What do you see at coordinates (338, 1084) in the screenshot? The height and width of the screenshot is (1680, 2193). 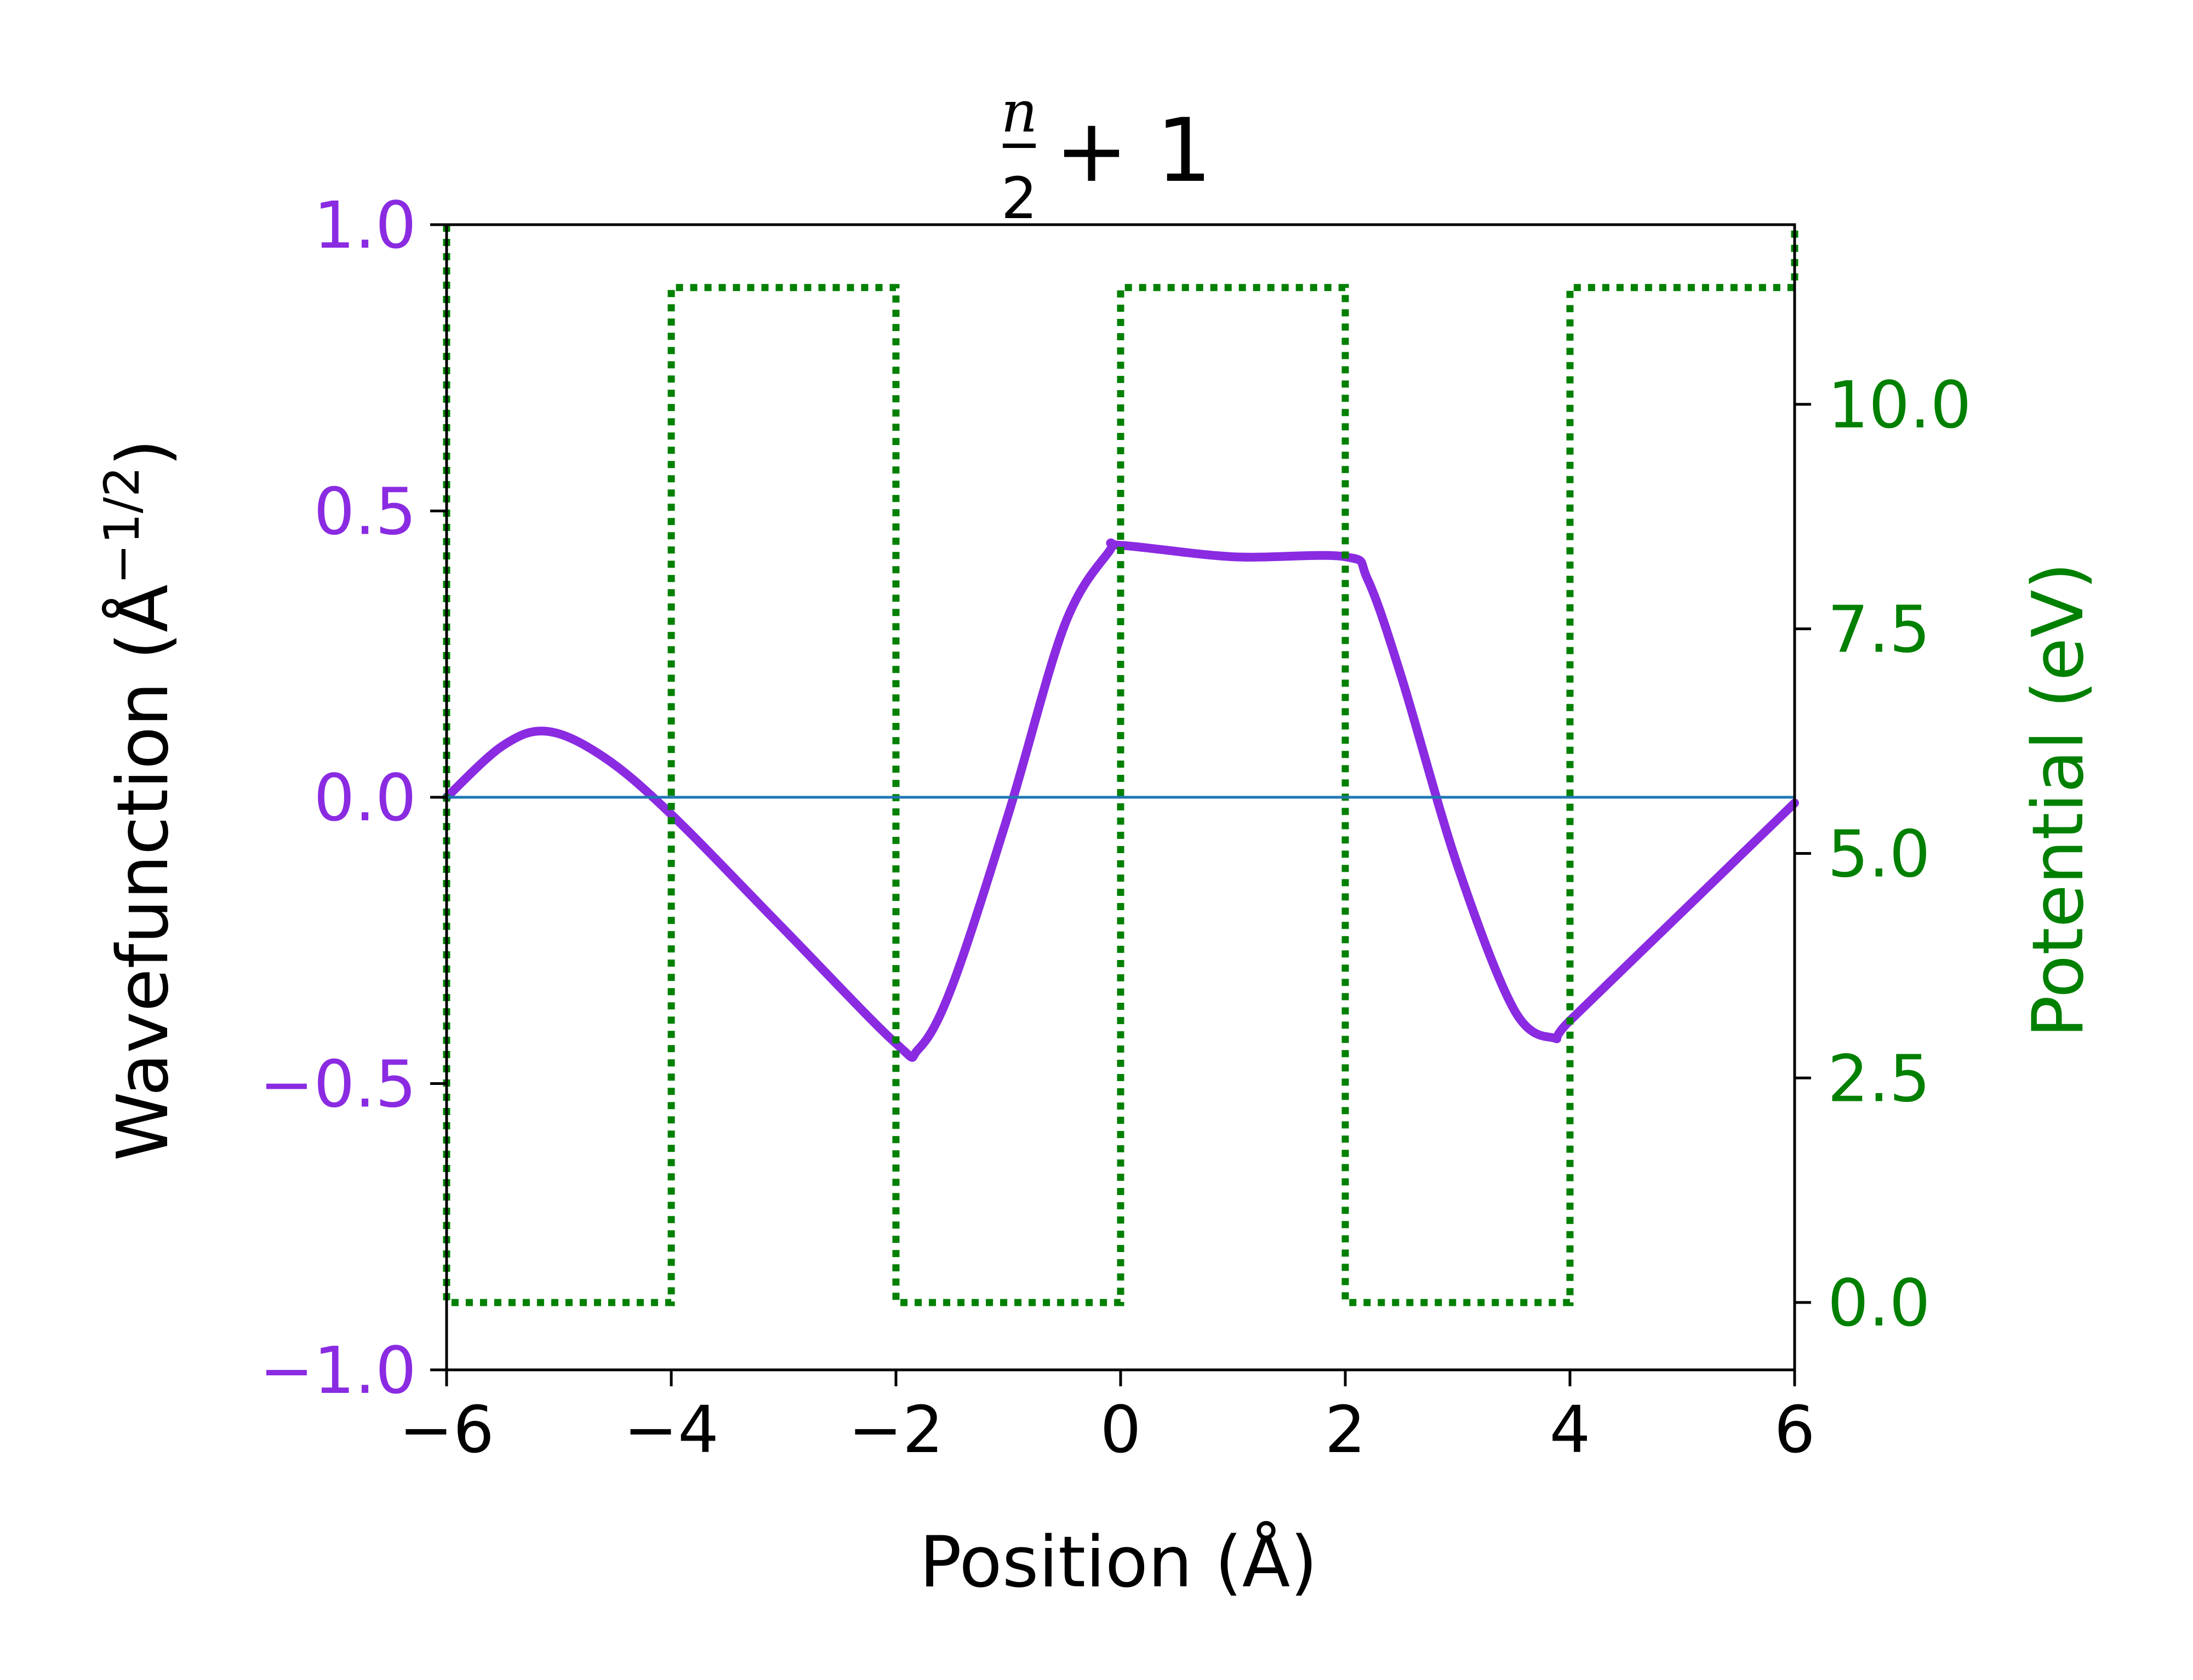 I see `left-y-tick-label: −0.5` at bounding box center [338, 1084].